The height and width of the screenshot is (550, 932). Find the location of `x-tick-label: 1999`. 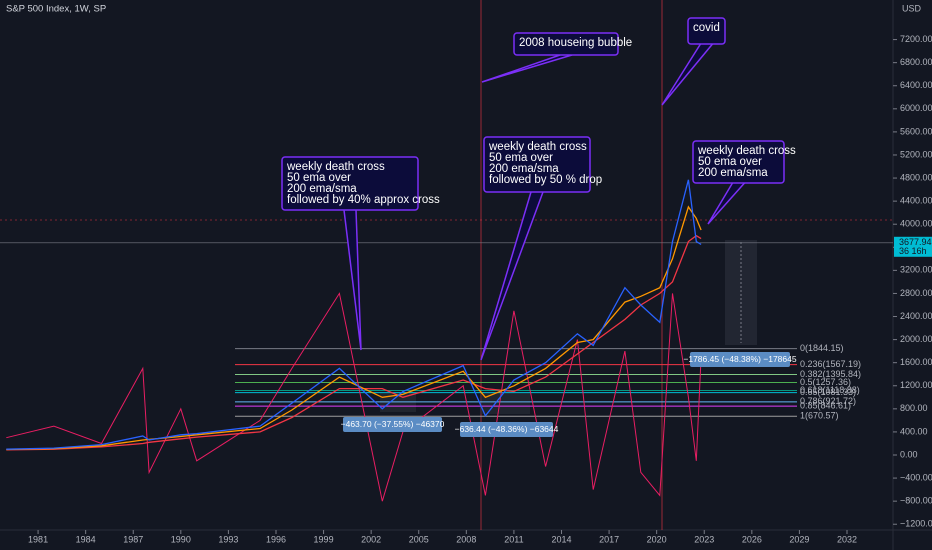

x-tick-label: 1999 is located at coordinates (324, 539).